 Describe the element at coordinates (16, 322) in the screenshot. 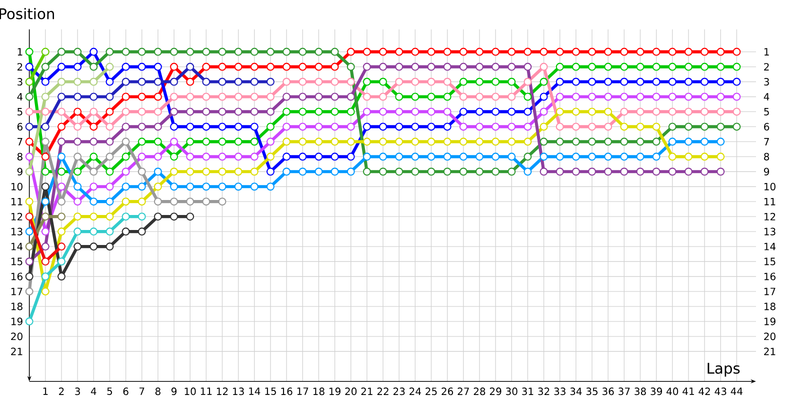

I see `y-tick-label: 19` at that location.